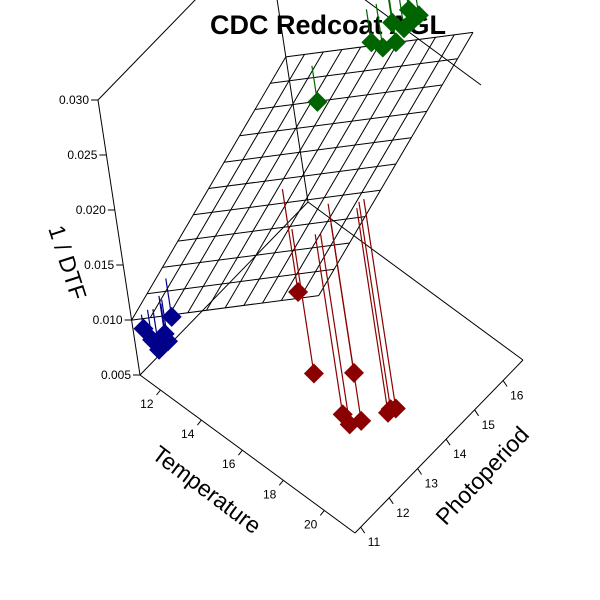 This screenshot has height=600, width=600. Describe the element at coordinates (147, 404) in the screenshot. I see `x-tick-label: 12` at that location.